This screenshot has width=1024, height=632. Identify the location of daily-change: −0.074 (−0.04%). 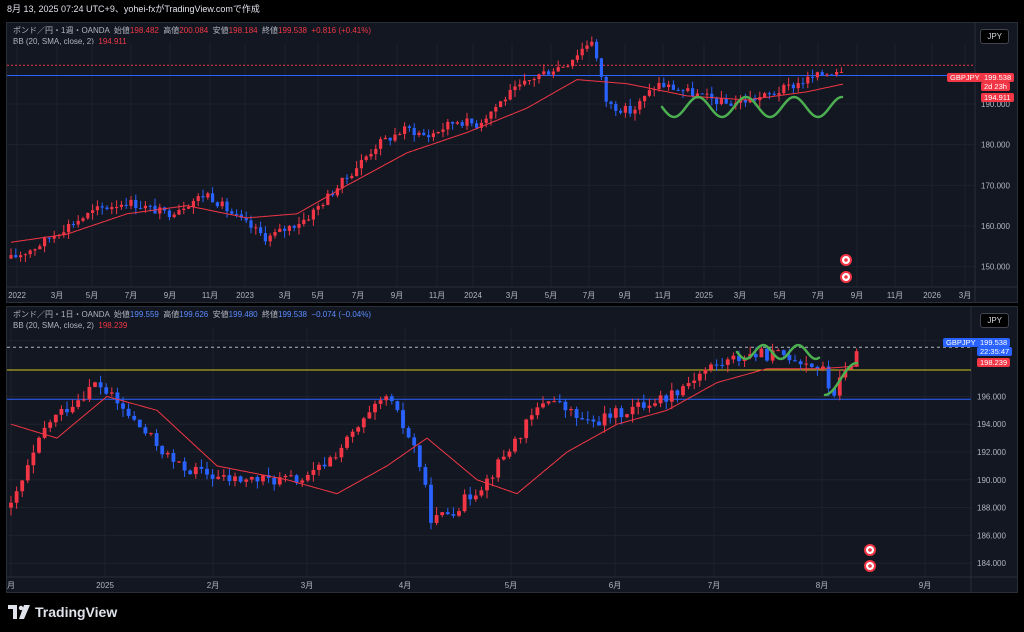
(341, 314).